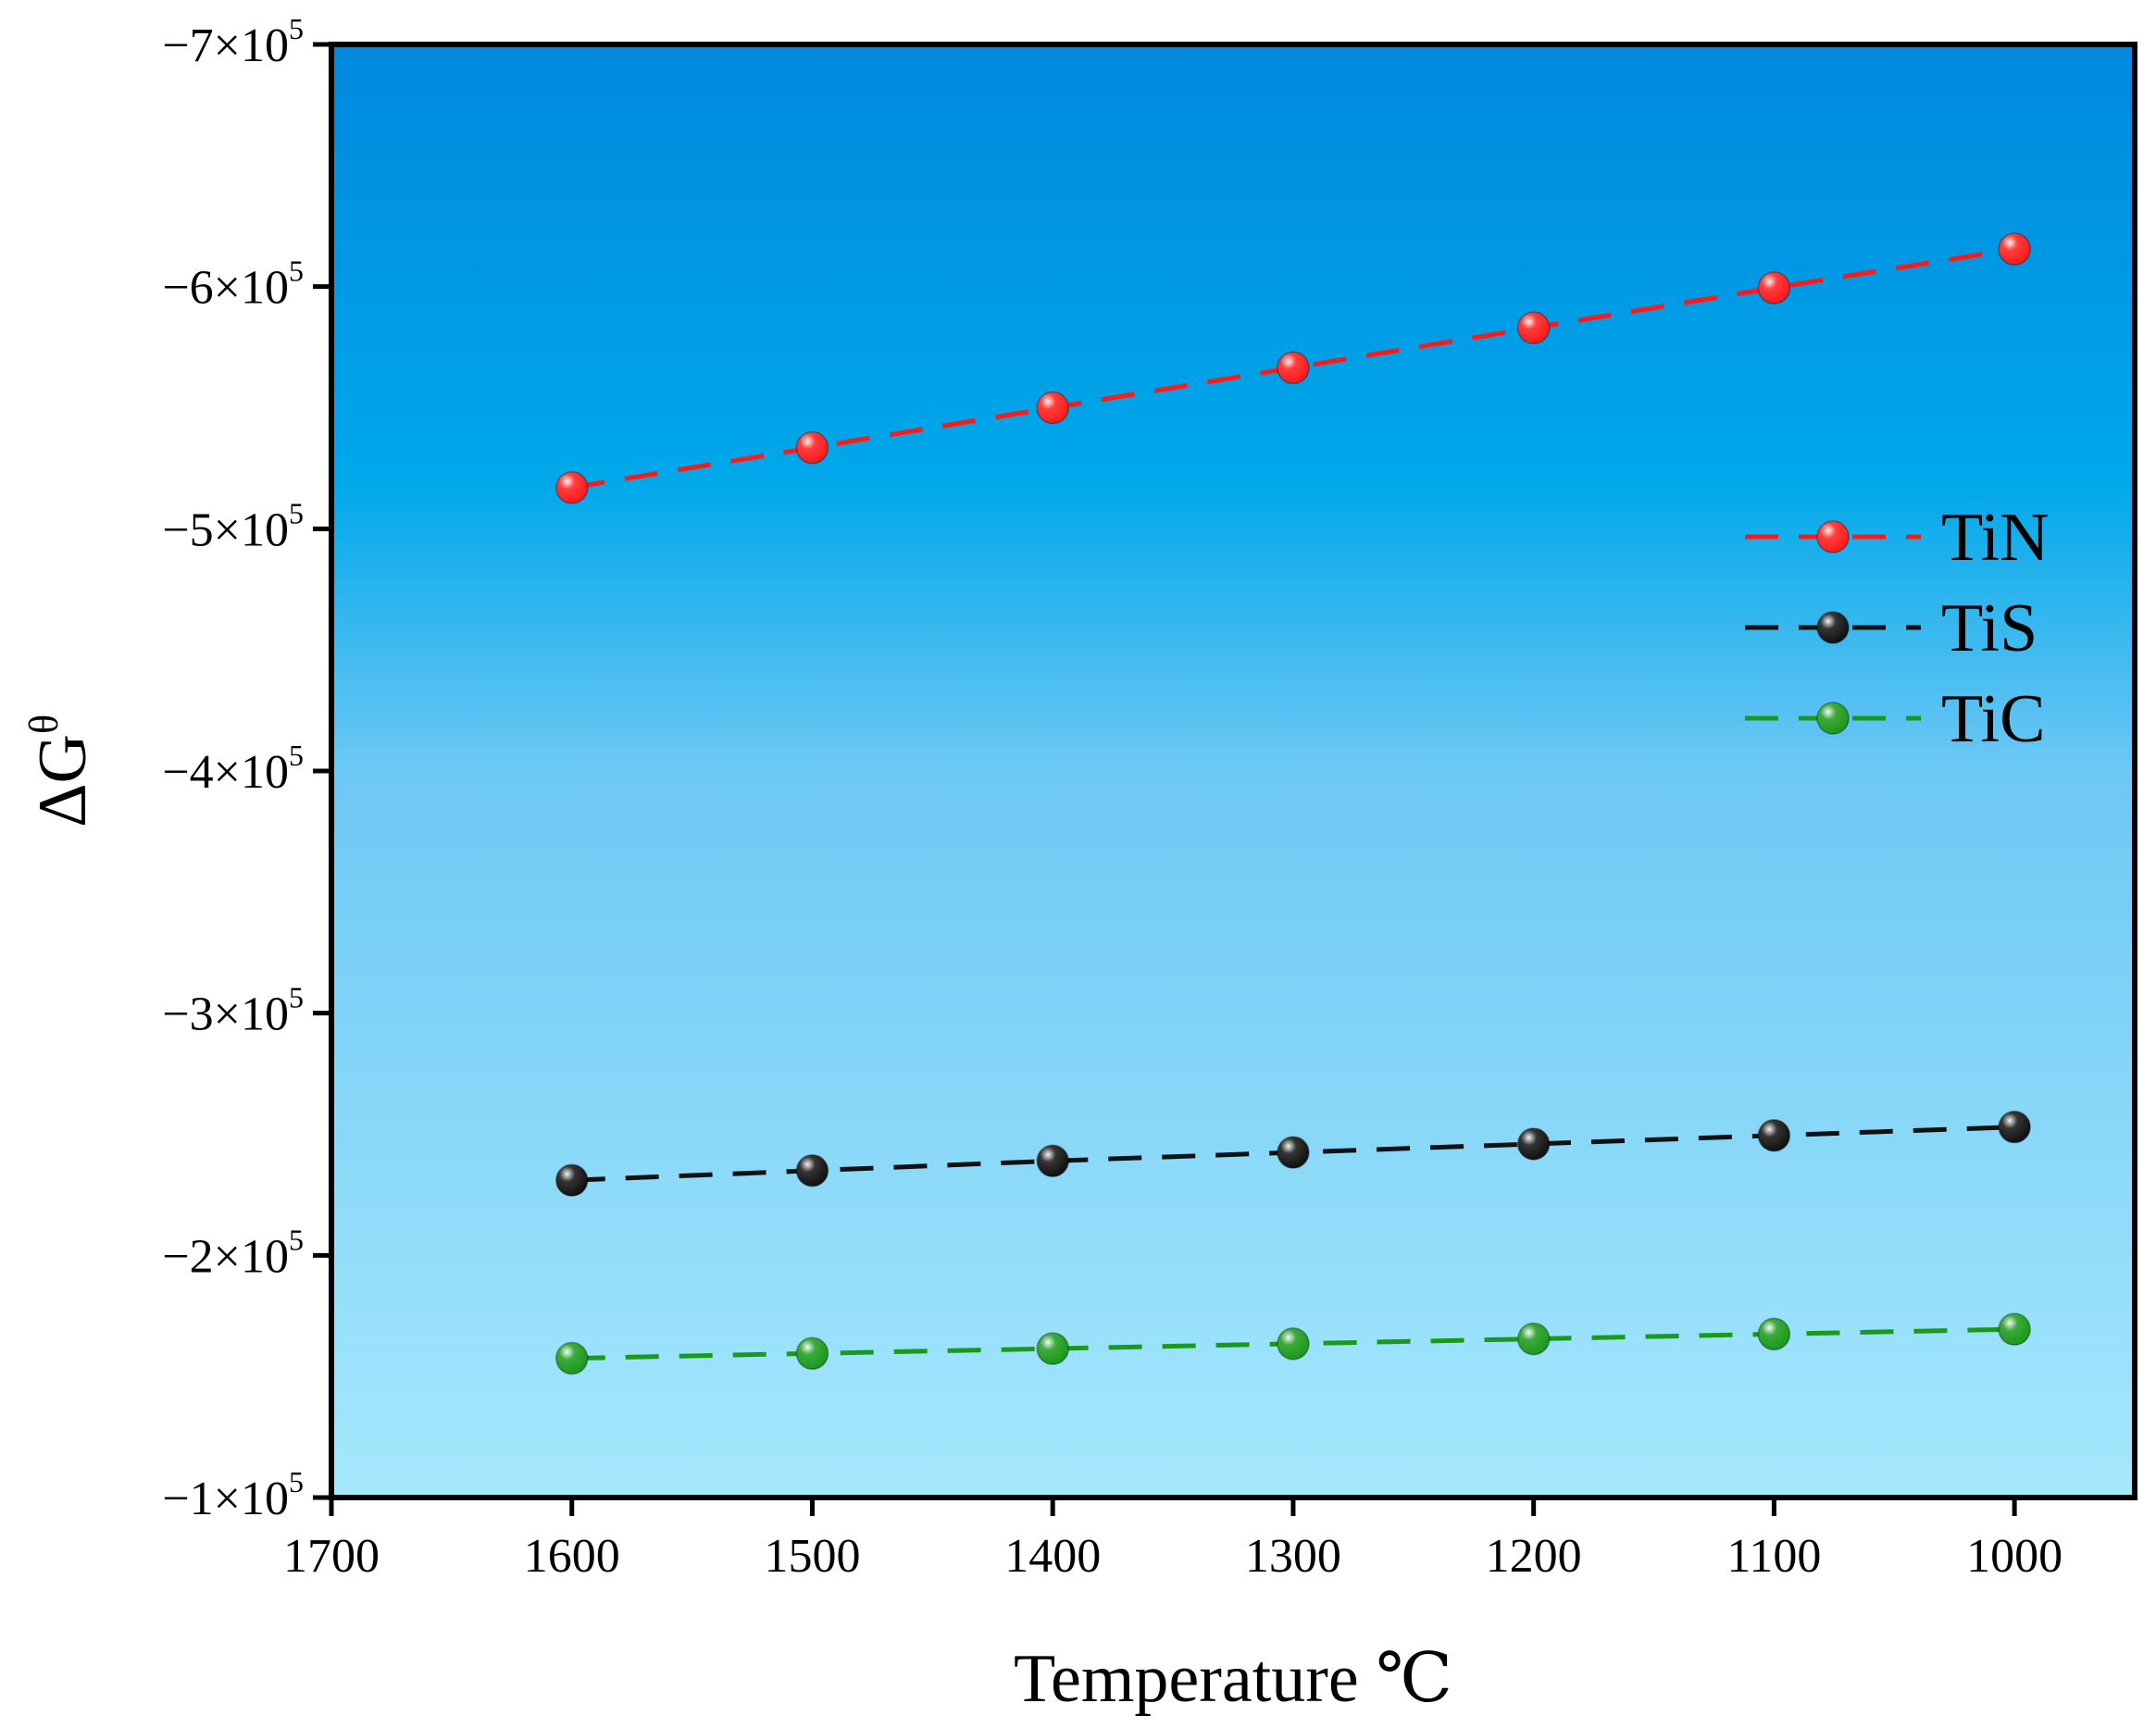 The image size is (2156, 1728). I want to click on legend-item-tin: TiN, so click(1897, 538).